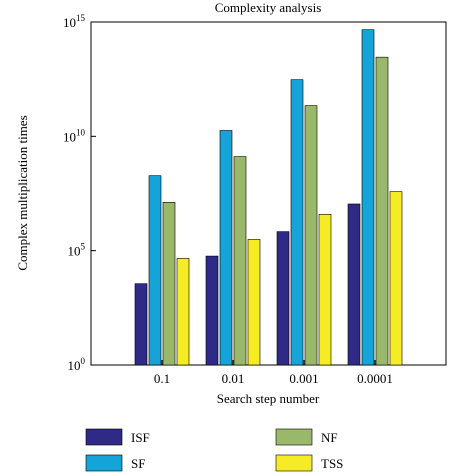 The width and height of the screenshot is (474, 474). What do you see at coordinates (354, 284) in the screenshot?
I see `bar-isf-0.0001` at bounding box center [354, 284].